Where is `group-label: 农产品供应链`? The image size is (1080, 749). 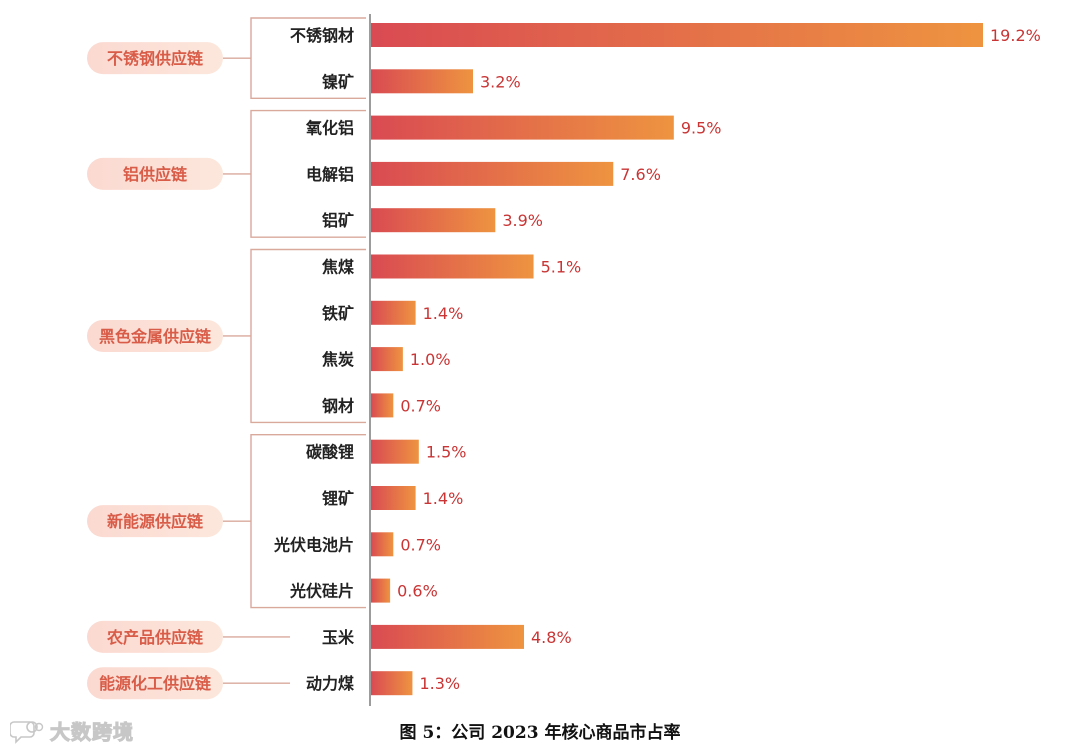
group-label: 农产品供应链 is located at coordinates (155, 637).